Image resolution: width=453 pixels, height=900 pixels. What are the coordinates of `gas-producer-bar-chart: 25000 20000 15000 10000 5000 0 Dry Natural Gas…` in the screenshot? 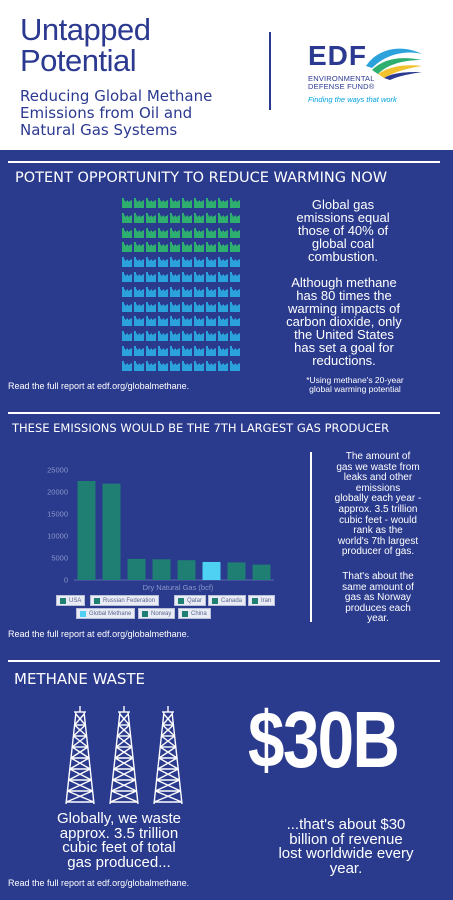 It's located at (160, 529).